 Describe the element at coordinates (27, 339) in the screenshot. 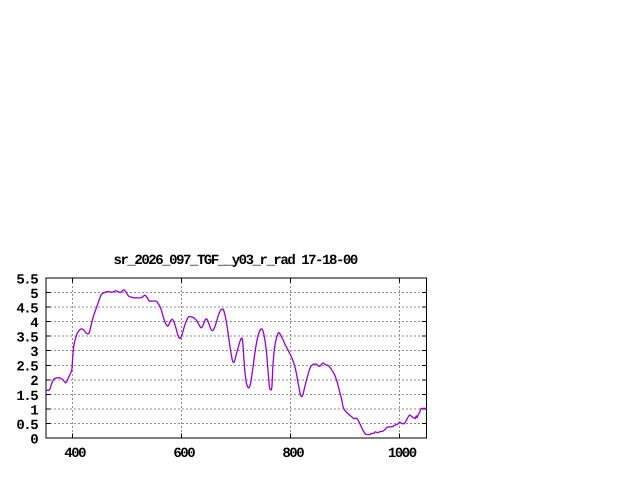

I see `svg-text: 3.5` at that location.